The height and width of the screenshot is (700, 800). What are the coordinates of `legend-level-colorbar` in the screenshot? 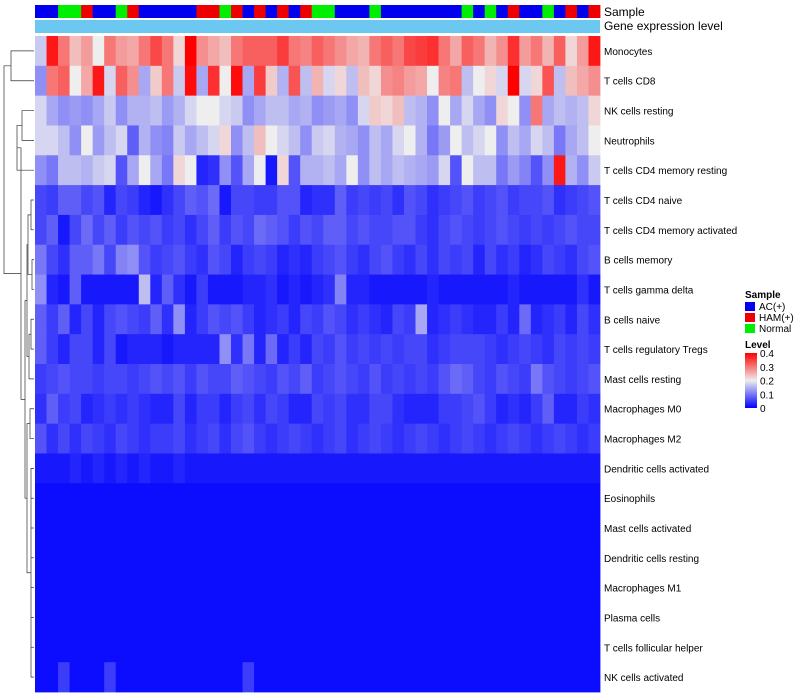 It's located at (751, 380).